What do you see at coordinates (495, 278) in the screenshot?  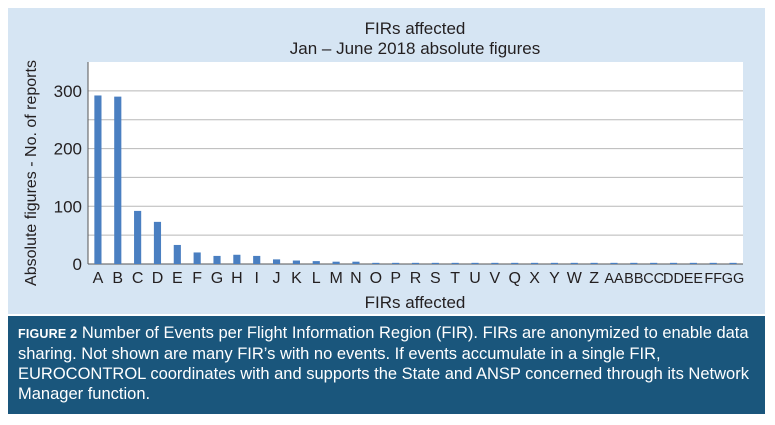 I see `x-tick-label: V` at bounding box center [495, 278].